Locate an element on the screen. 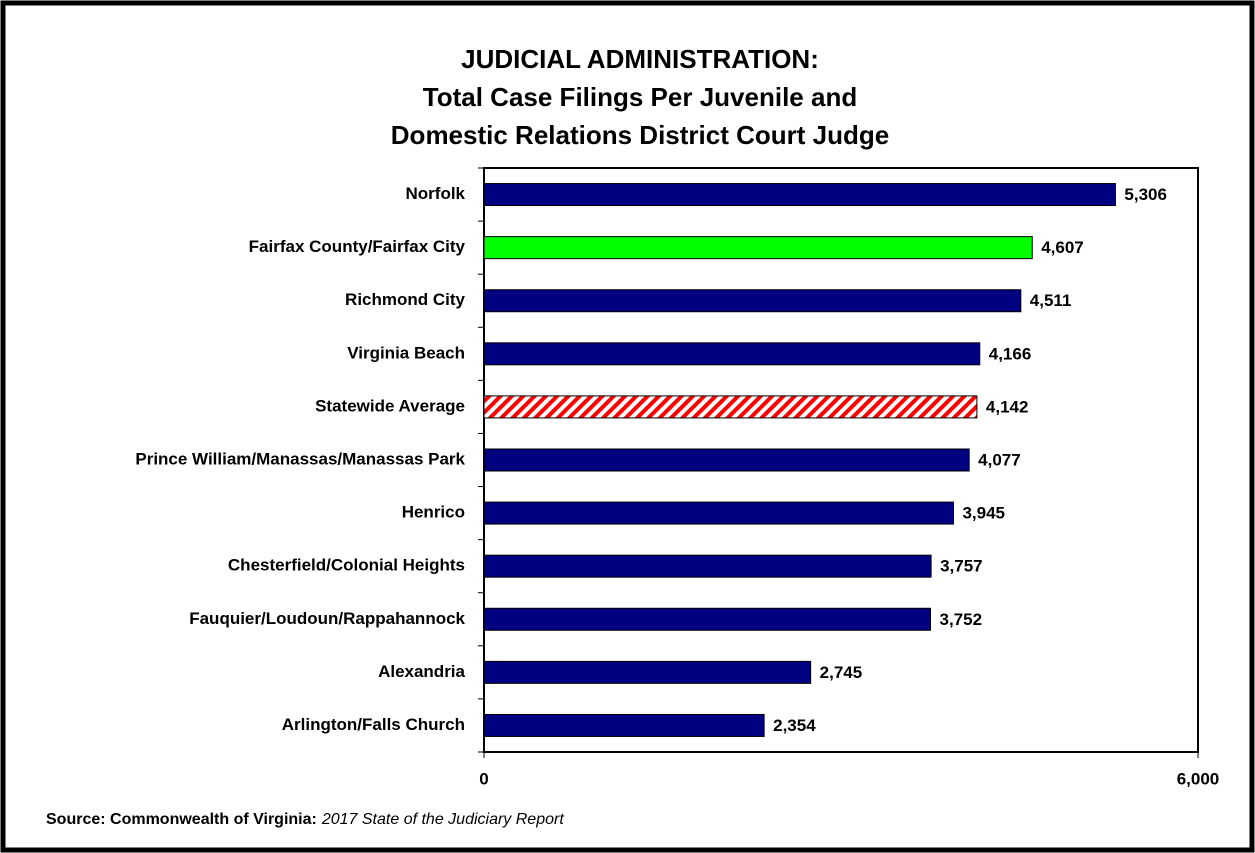 Image resolution: width=1255 pixels, height=853 pixels. value-label: 4,142 is located at coordinates (1007, 406).